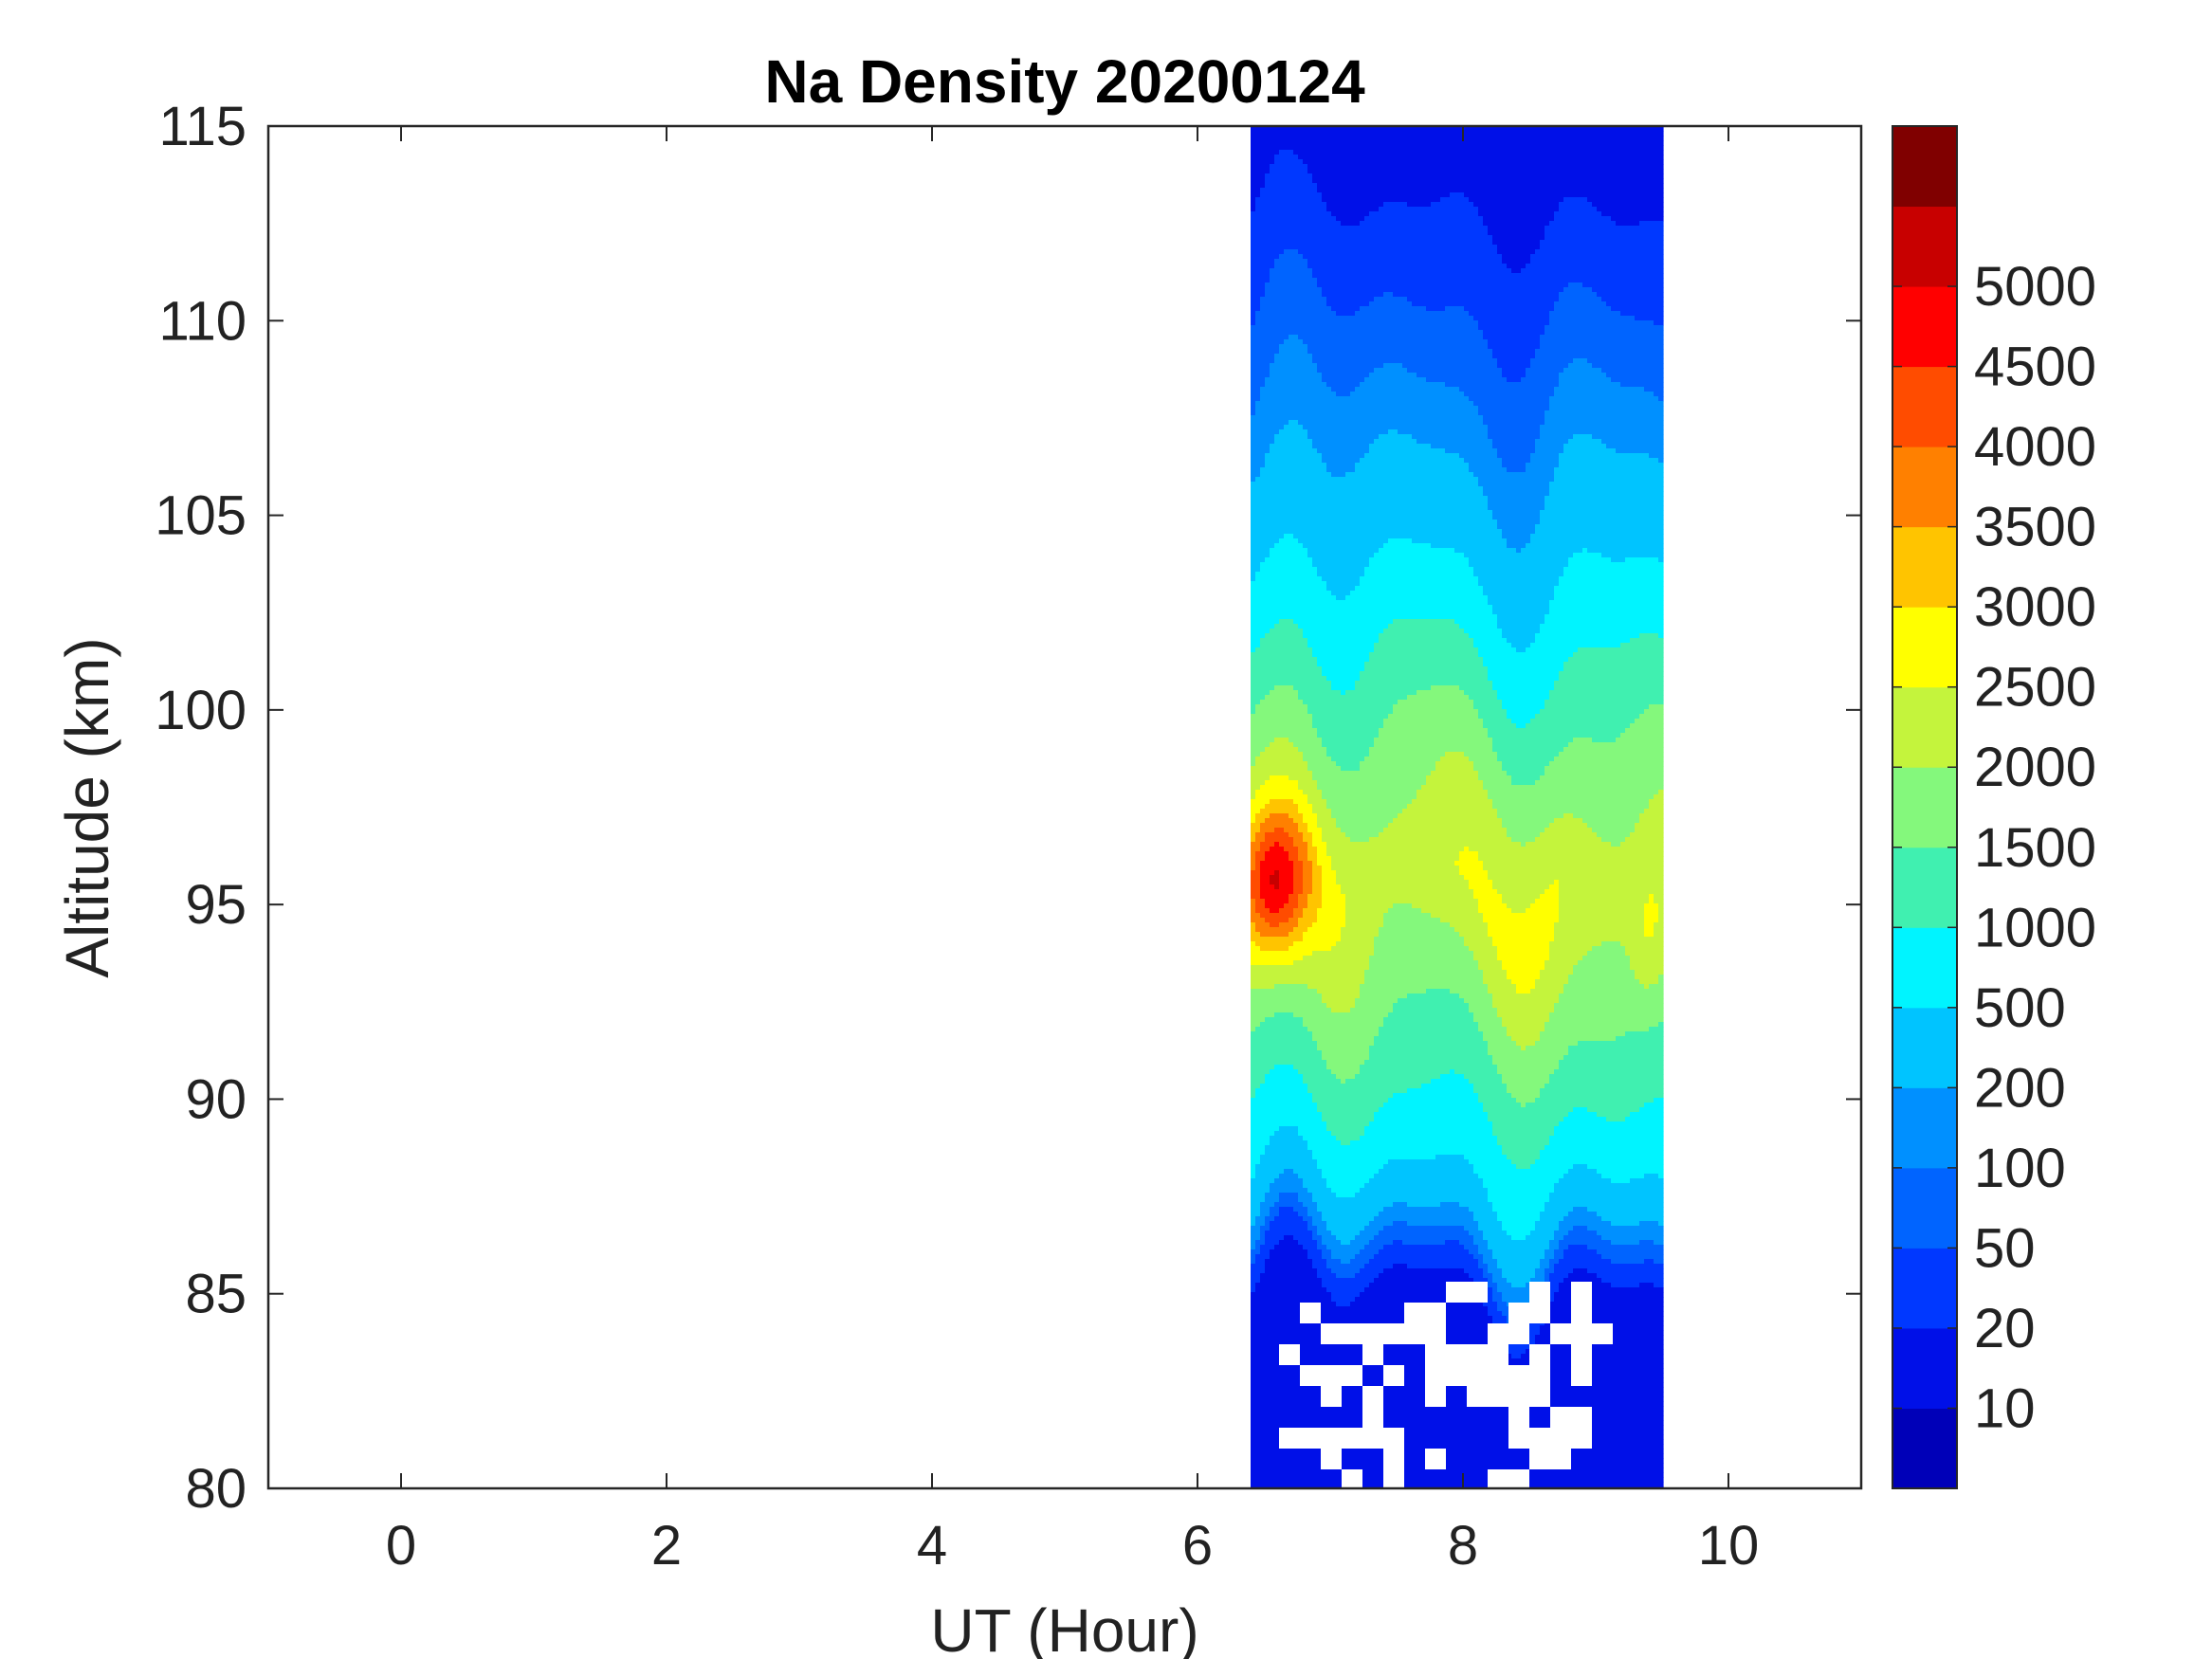 The image size is (2212, 1659). What do you see at coordinates (2035, 527) in the screenshot?
I see `colorbar-tick-label: 3500` at bounding box center [2035, 527].